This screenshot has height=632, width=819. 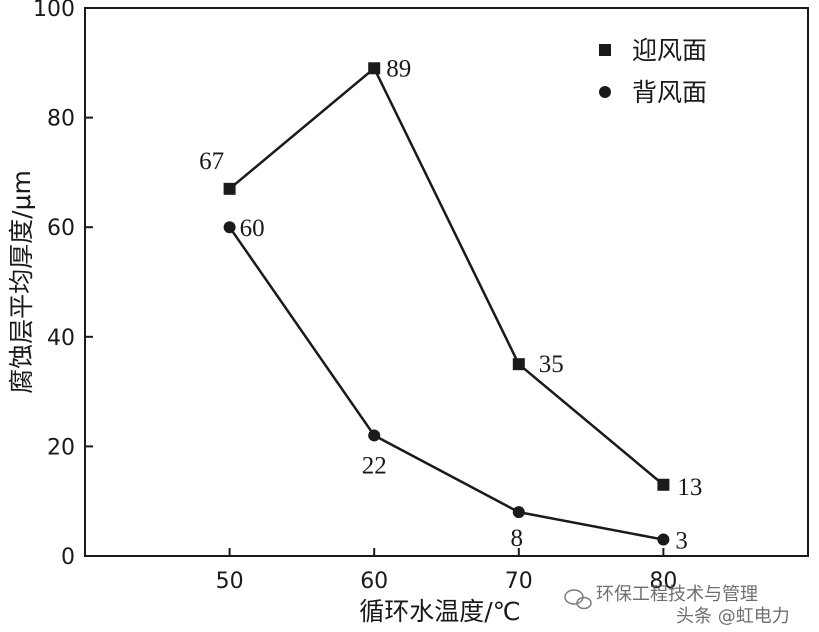 I want to click on y-axis-ticks: 0 20 40 60 80 100, so click(x=63, y=285).